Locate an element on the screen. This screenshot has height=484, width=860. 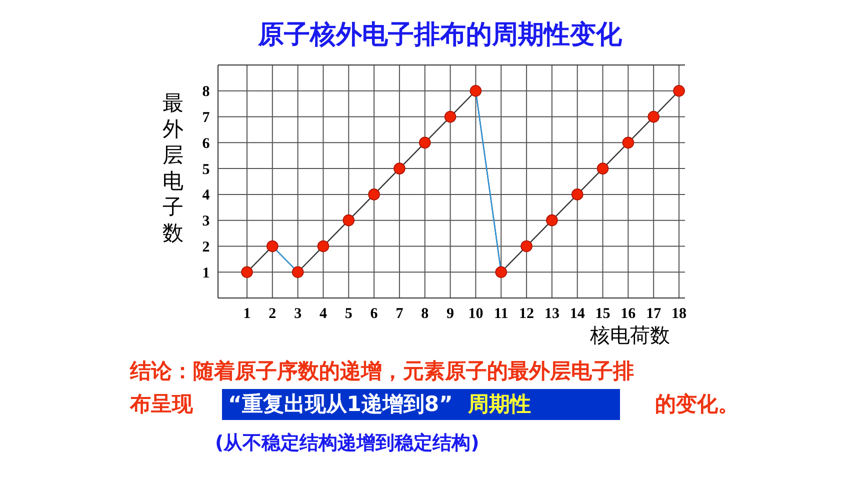
x-tick-label: 2 is located at coordinates (272, 314).